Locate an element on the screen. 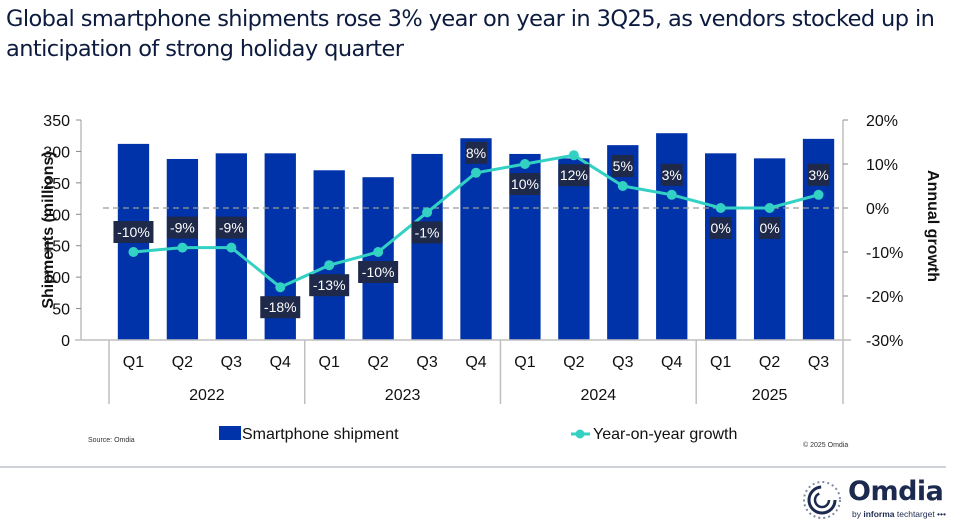  data-label-text: -10% is located at coordinates (378, 272).